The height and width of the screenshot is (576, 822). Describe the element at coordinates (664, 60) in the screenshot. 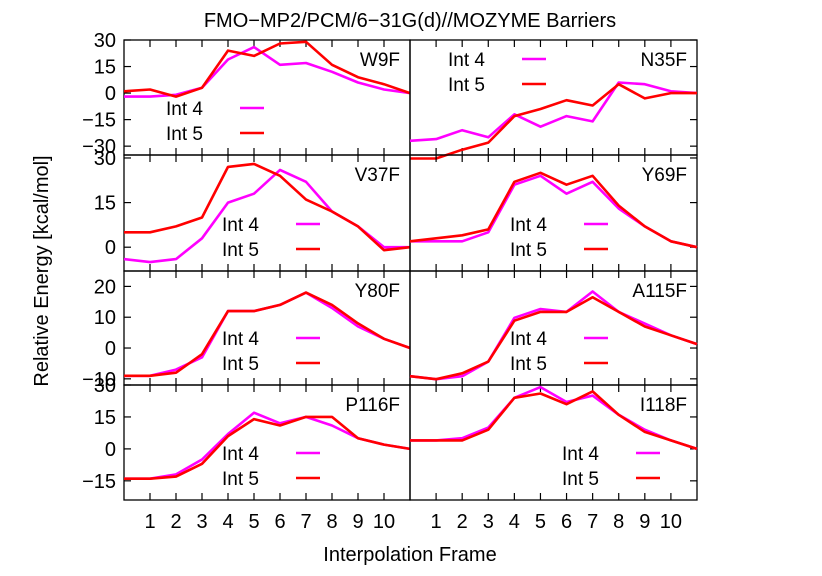

I see `panel-label: N35F` at that location.